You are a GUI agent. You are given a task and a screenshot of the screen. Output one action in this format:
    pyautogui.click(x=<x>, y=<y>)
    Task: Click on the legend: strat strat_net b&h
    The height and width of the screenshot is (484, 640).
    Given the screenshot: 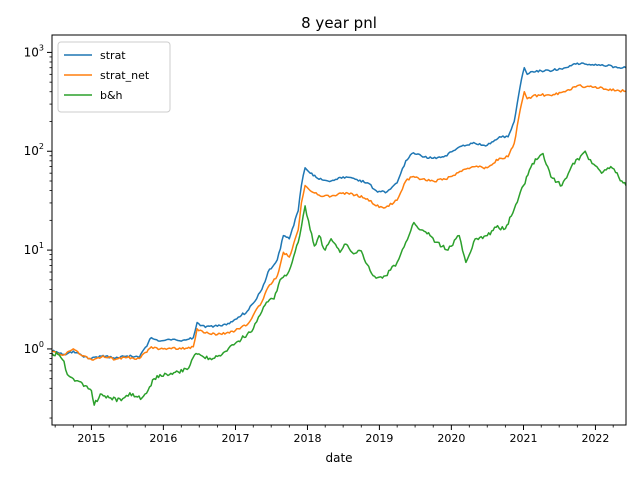 What is the action you would take?
    pyautogui.click(x=114, y=77)
    